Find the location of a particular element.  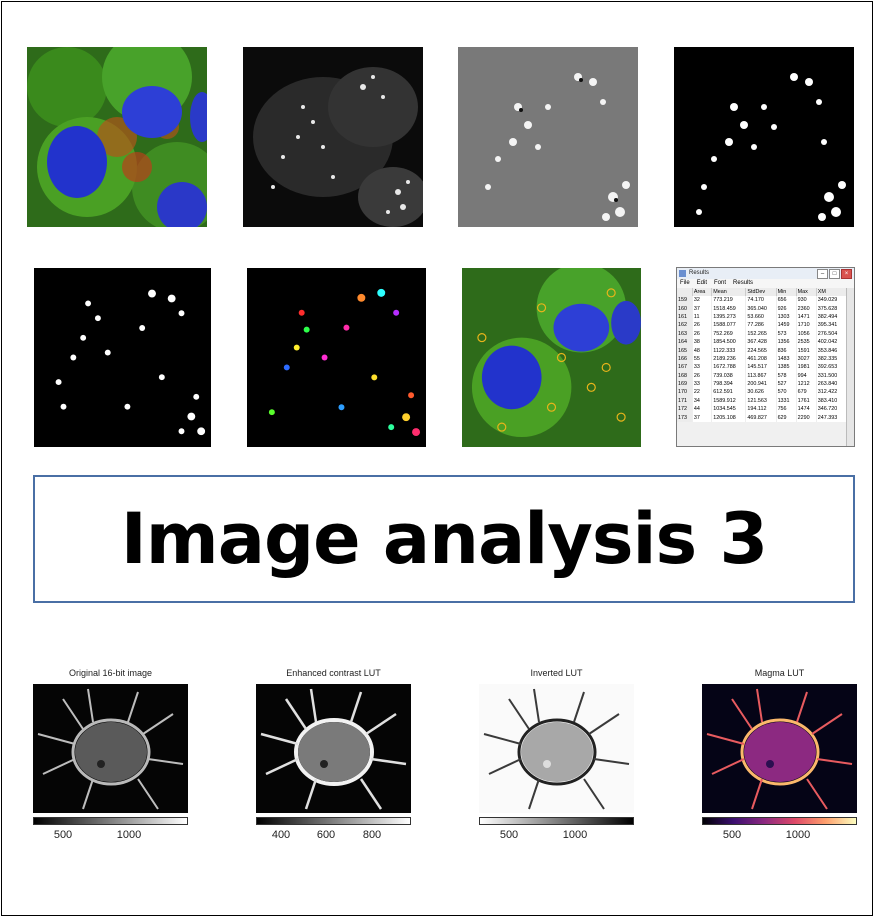

table-cell: 2290 is located at coordinates (806, 417).